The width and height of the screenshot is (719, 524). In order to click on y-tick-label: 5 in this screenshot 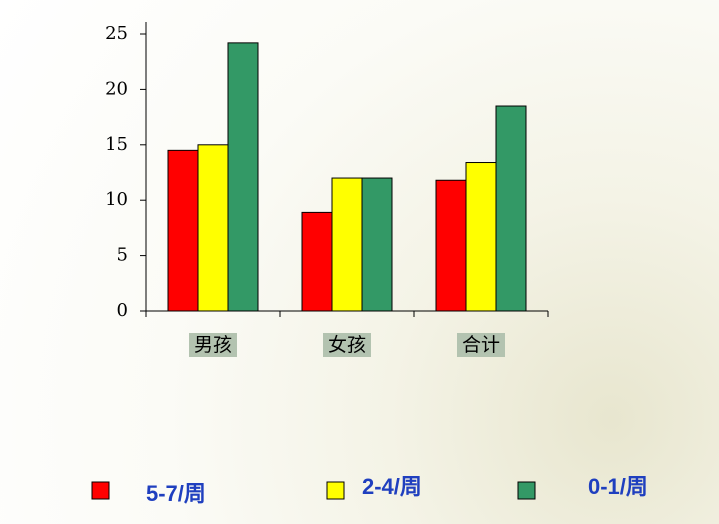, I will do `click(122, 255)`.